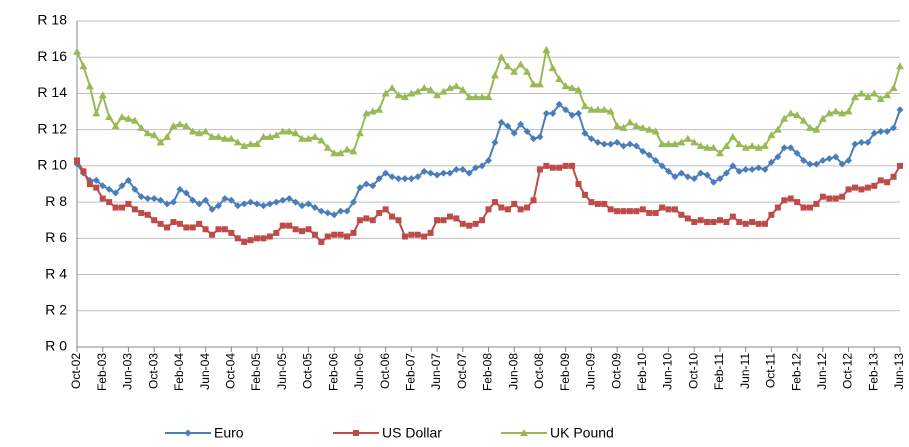 The image size is (909, 447). I want to click on x-tick-label: Jun-05, so click(282, 371).